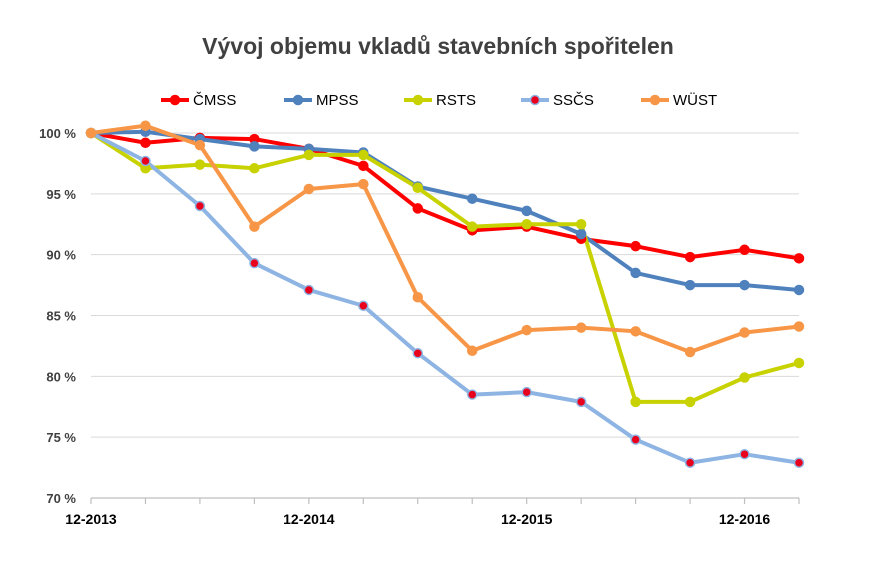 The image size is (876, 565). What do you see at coordinates (527, 519) in the screenshot?
I see `x-tick-label: 12-2015` at bounding box center [527, 519].